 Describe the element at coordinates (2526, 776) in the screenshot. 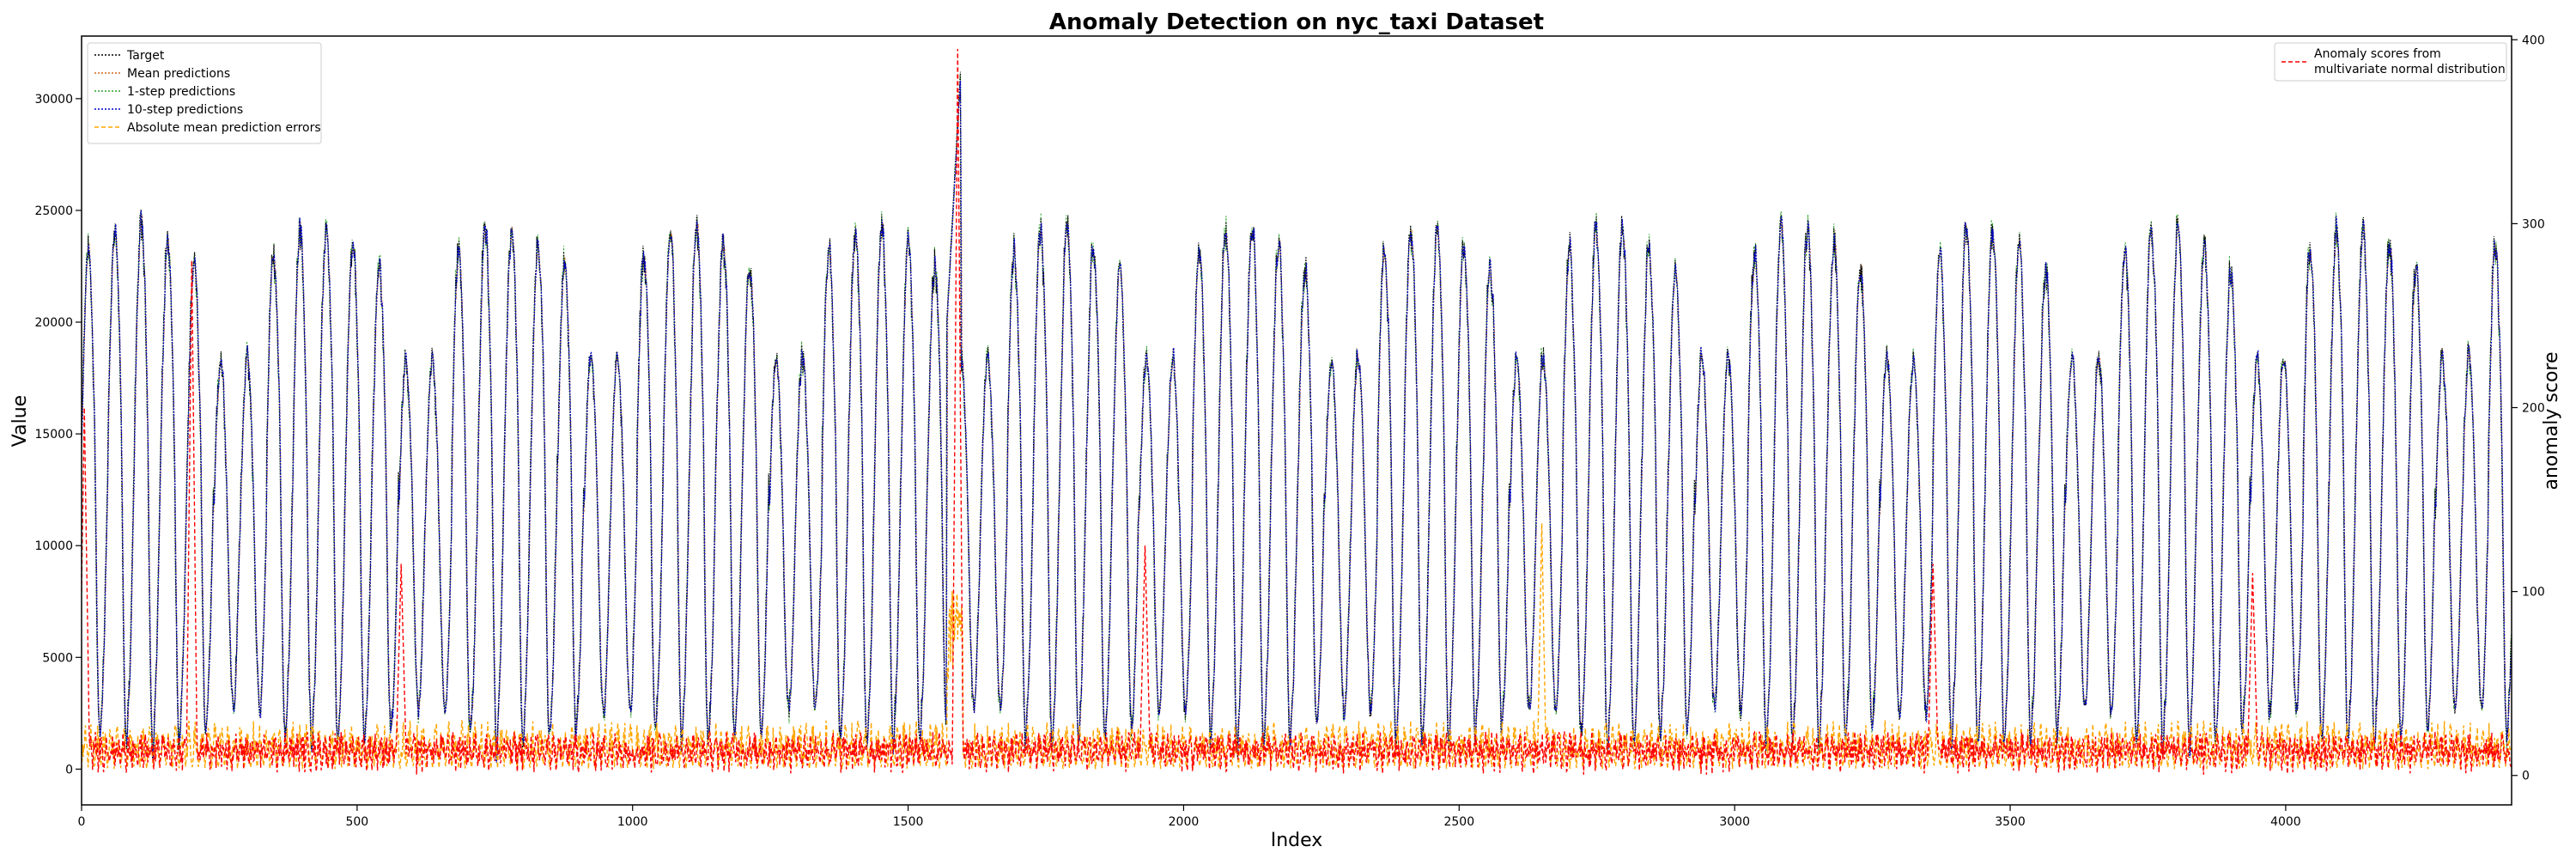

I see `y2-tick-label: 0` at that location.